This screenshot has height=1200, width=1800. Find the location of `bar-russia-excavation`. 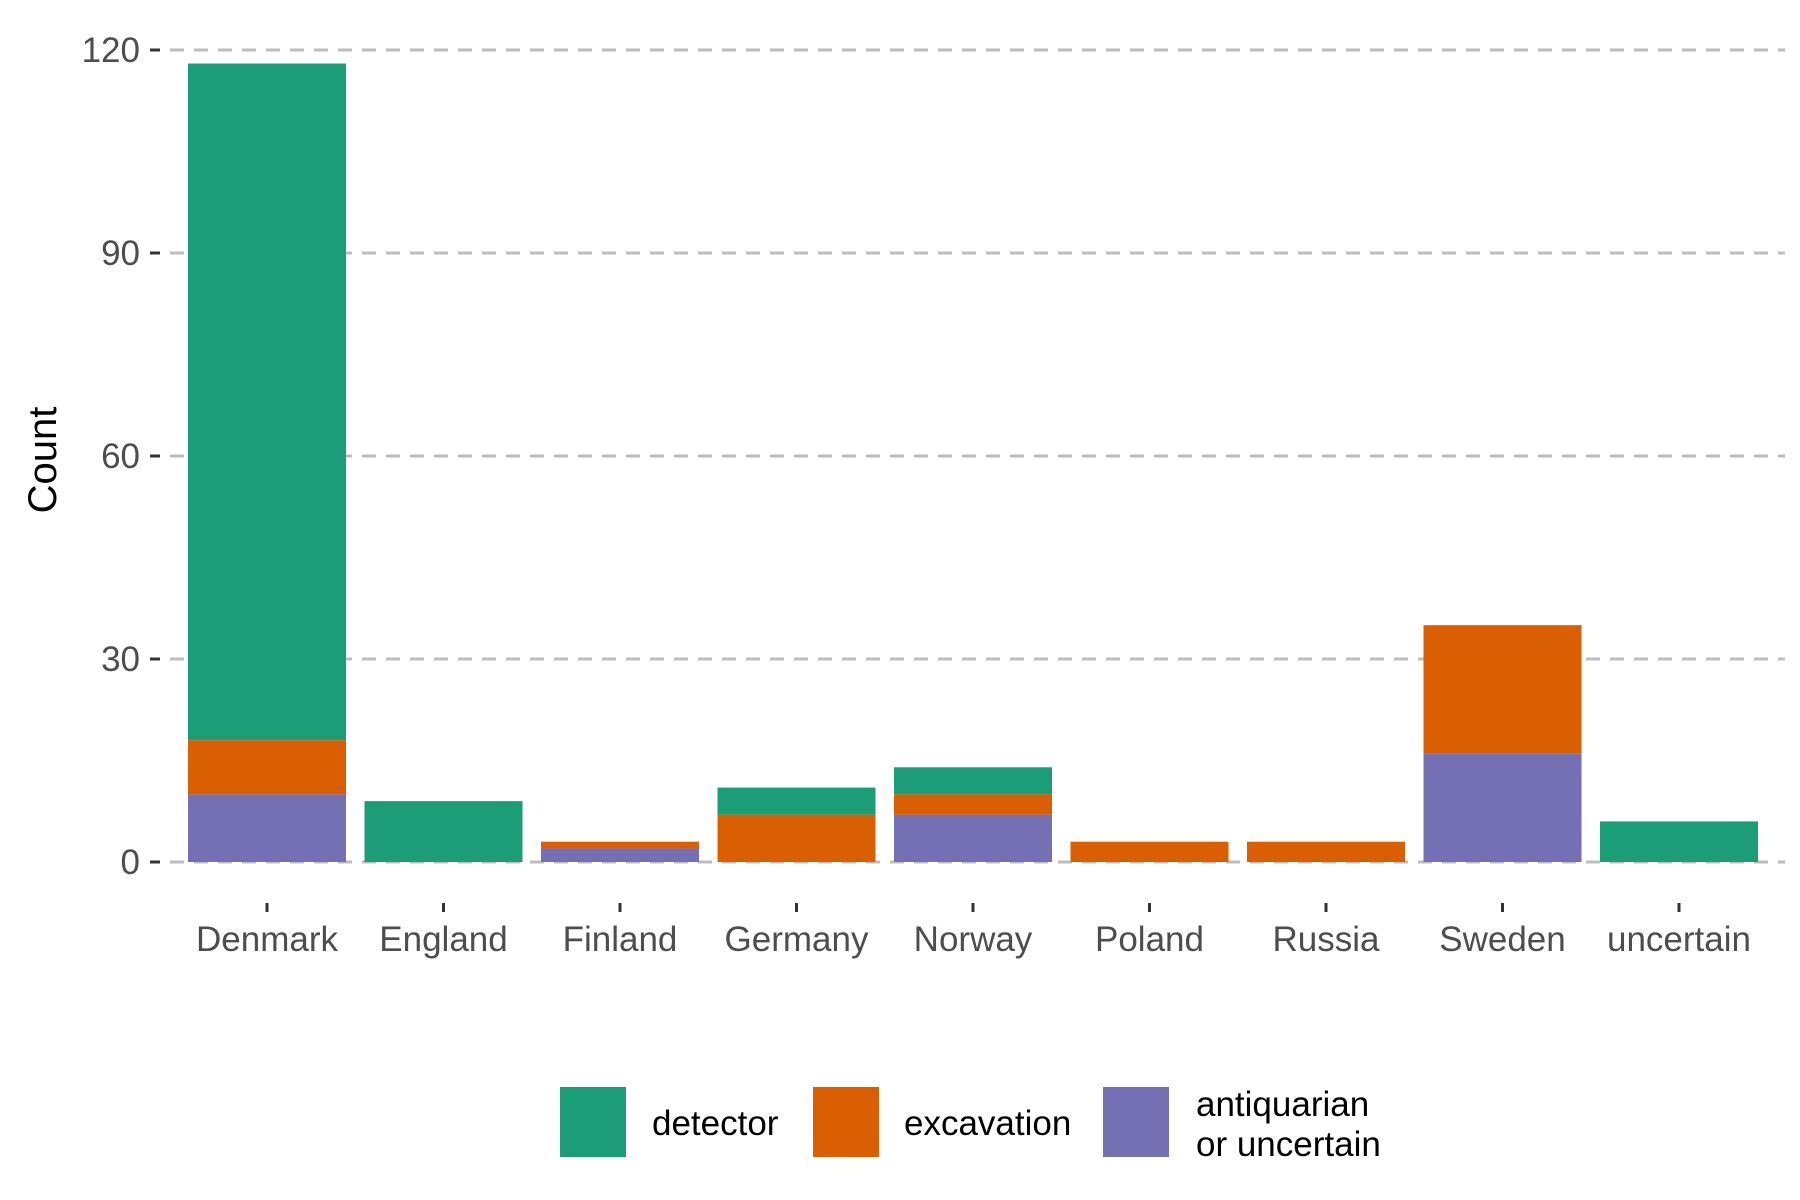

bar-russia-excavation is located at coordinates (1326, 851).